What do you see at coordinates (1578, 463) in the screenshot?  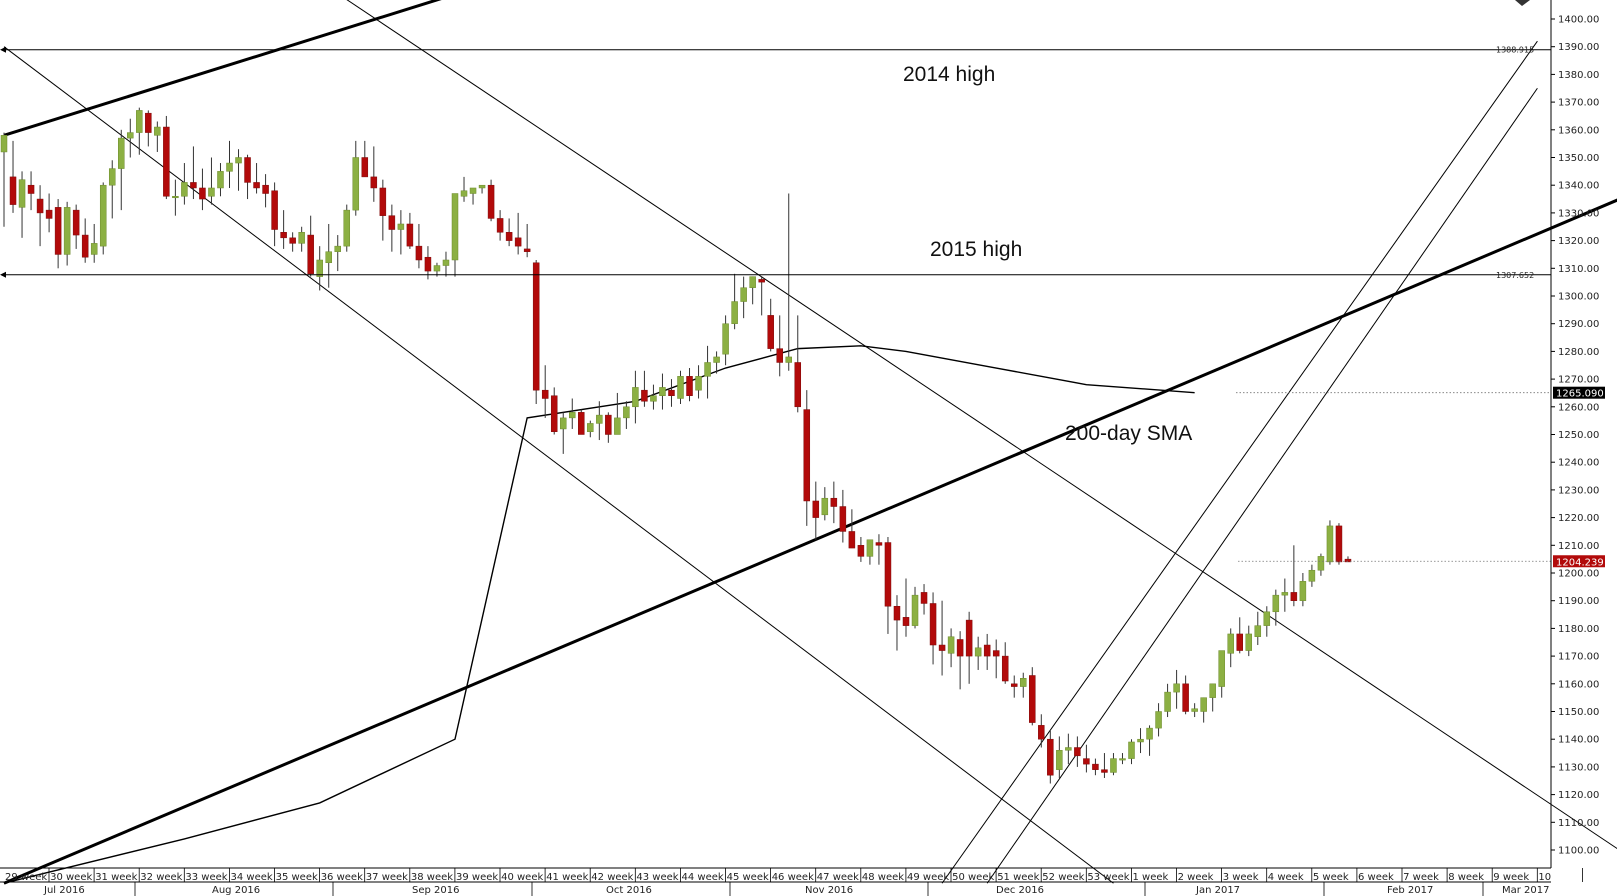 I see `y-tick-label: 1240.00` at bounding box center [1578, 463].